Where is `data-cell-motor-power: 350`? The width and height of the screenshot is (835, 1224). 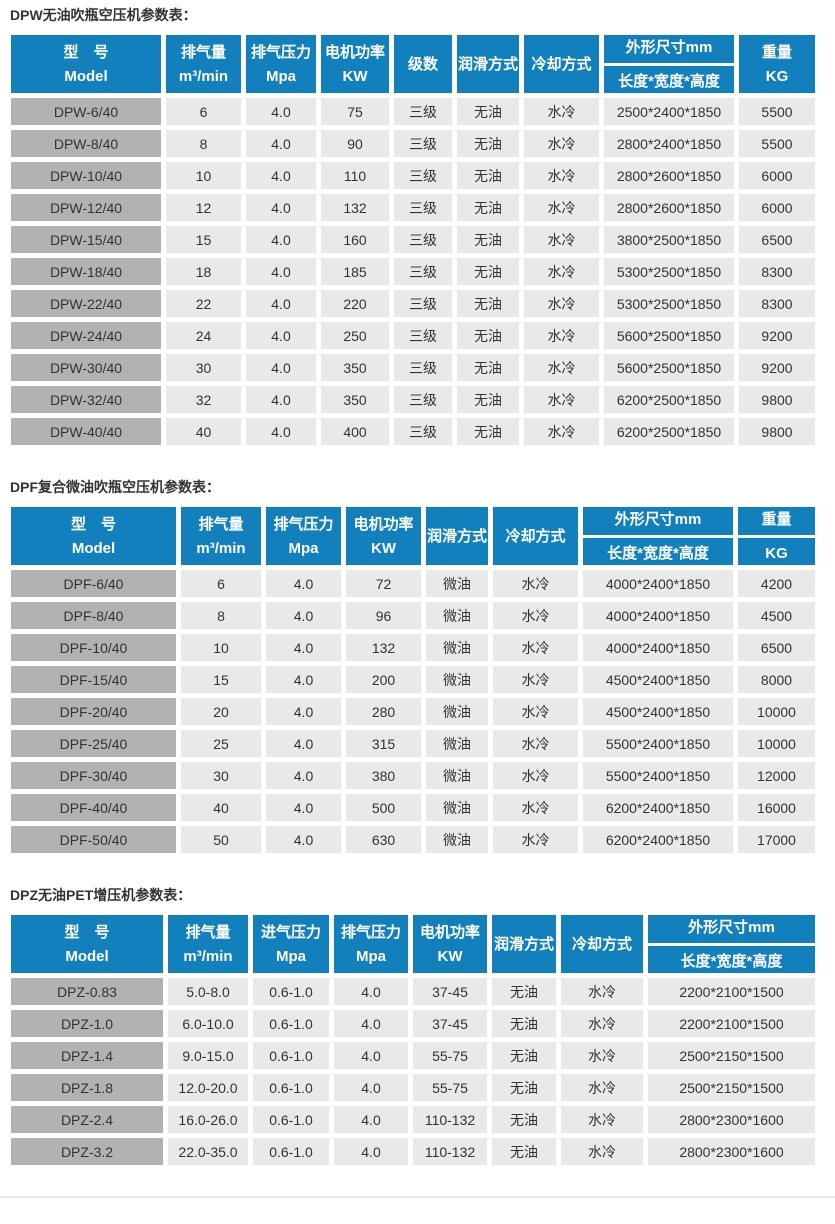
data-cell-motor-power: 350 is located at coordinates (355, 399).